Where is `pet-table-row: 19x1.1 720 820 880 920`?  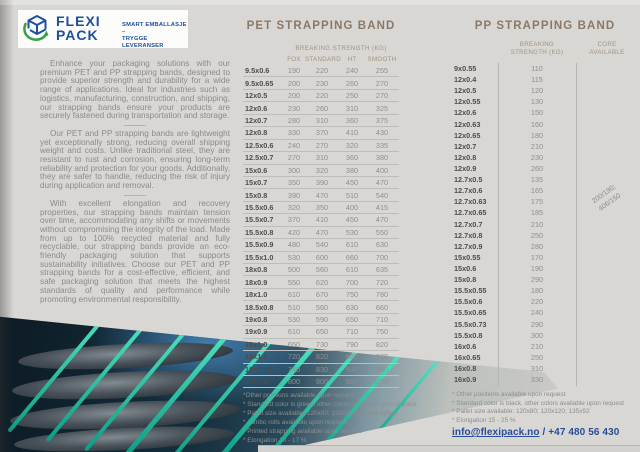 pet-table-row: 19x1.1 720 820 880 920 is located at coordinates (321, 357).